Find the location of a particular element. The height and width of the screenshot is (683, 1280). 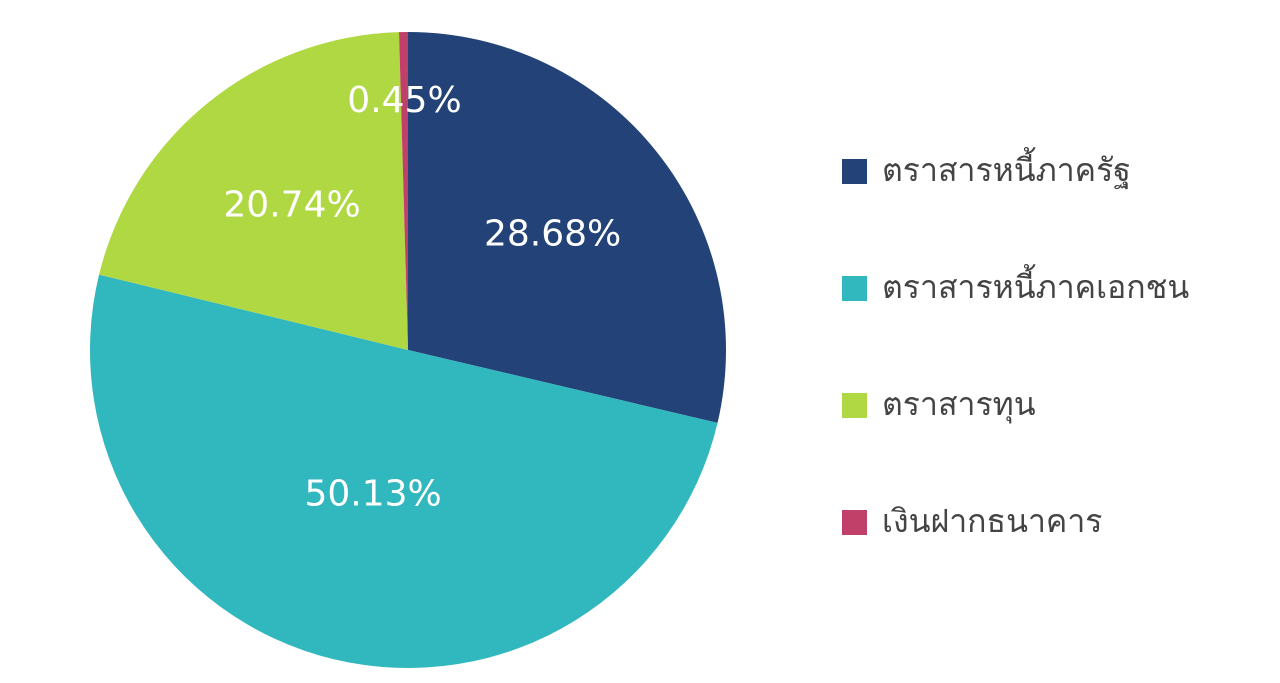

data-label: 0.45% is located at coordinates (404, 100).